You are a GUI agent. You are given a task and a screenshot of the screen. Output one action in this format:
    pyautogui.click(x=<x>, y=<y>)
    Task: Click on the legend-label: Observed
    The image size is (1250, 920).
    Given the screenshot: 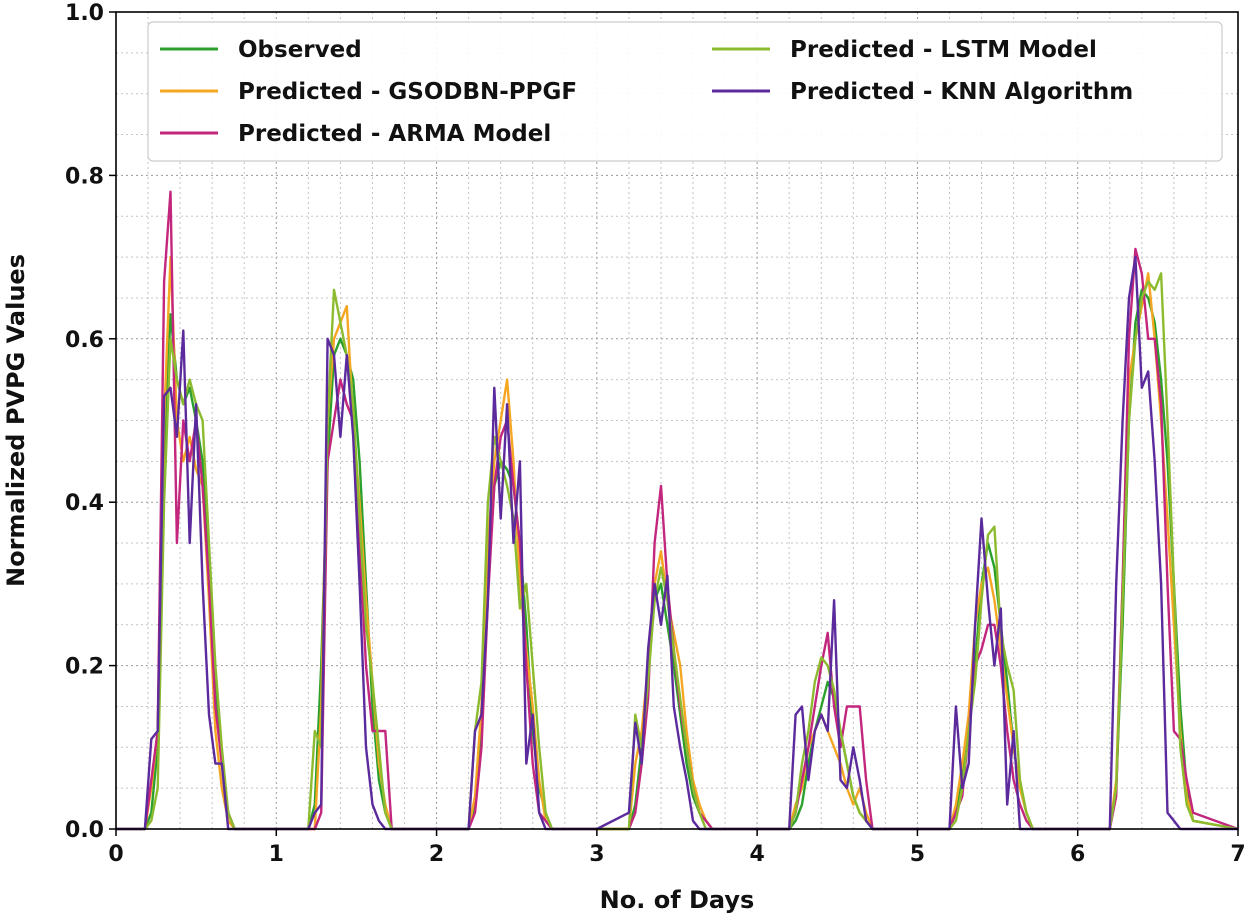 What is the action you would take?
    pyautogui.click(x=300, y=50)
    